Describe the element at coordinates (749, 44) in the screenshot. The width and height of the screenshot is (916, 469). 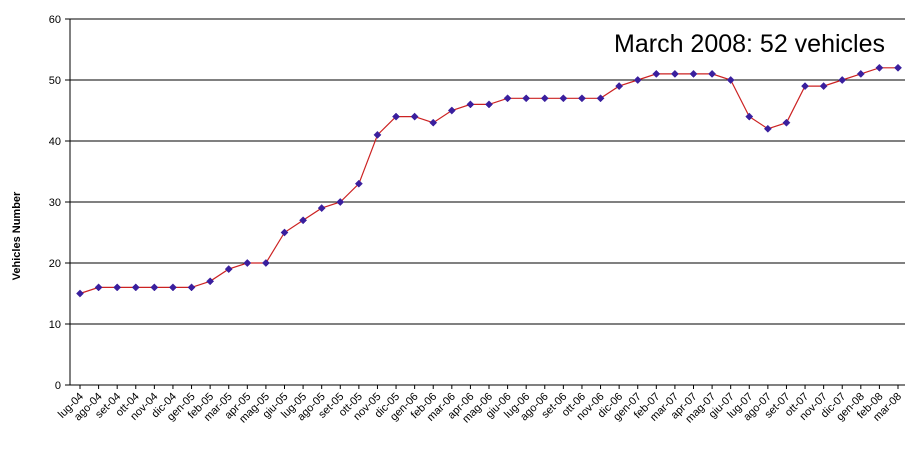
I see `chart-annotation: March 2008: 52 vehicles` at that location.